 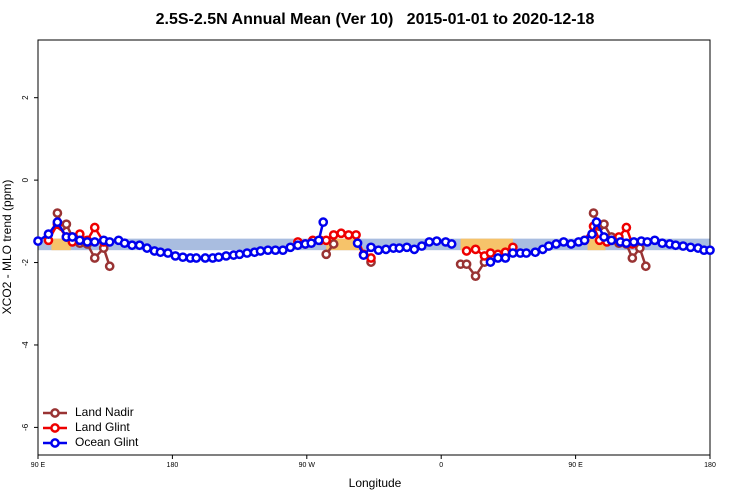 What do you see at coordinates (25, 427) in the screenshot?
I see `y-tick-label: -6` at bounding box center [25, 427].